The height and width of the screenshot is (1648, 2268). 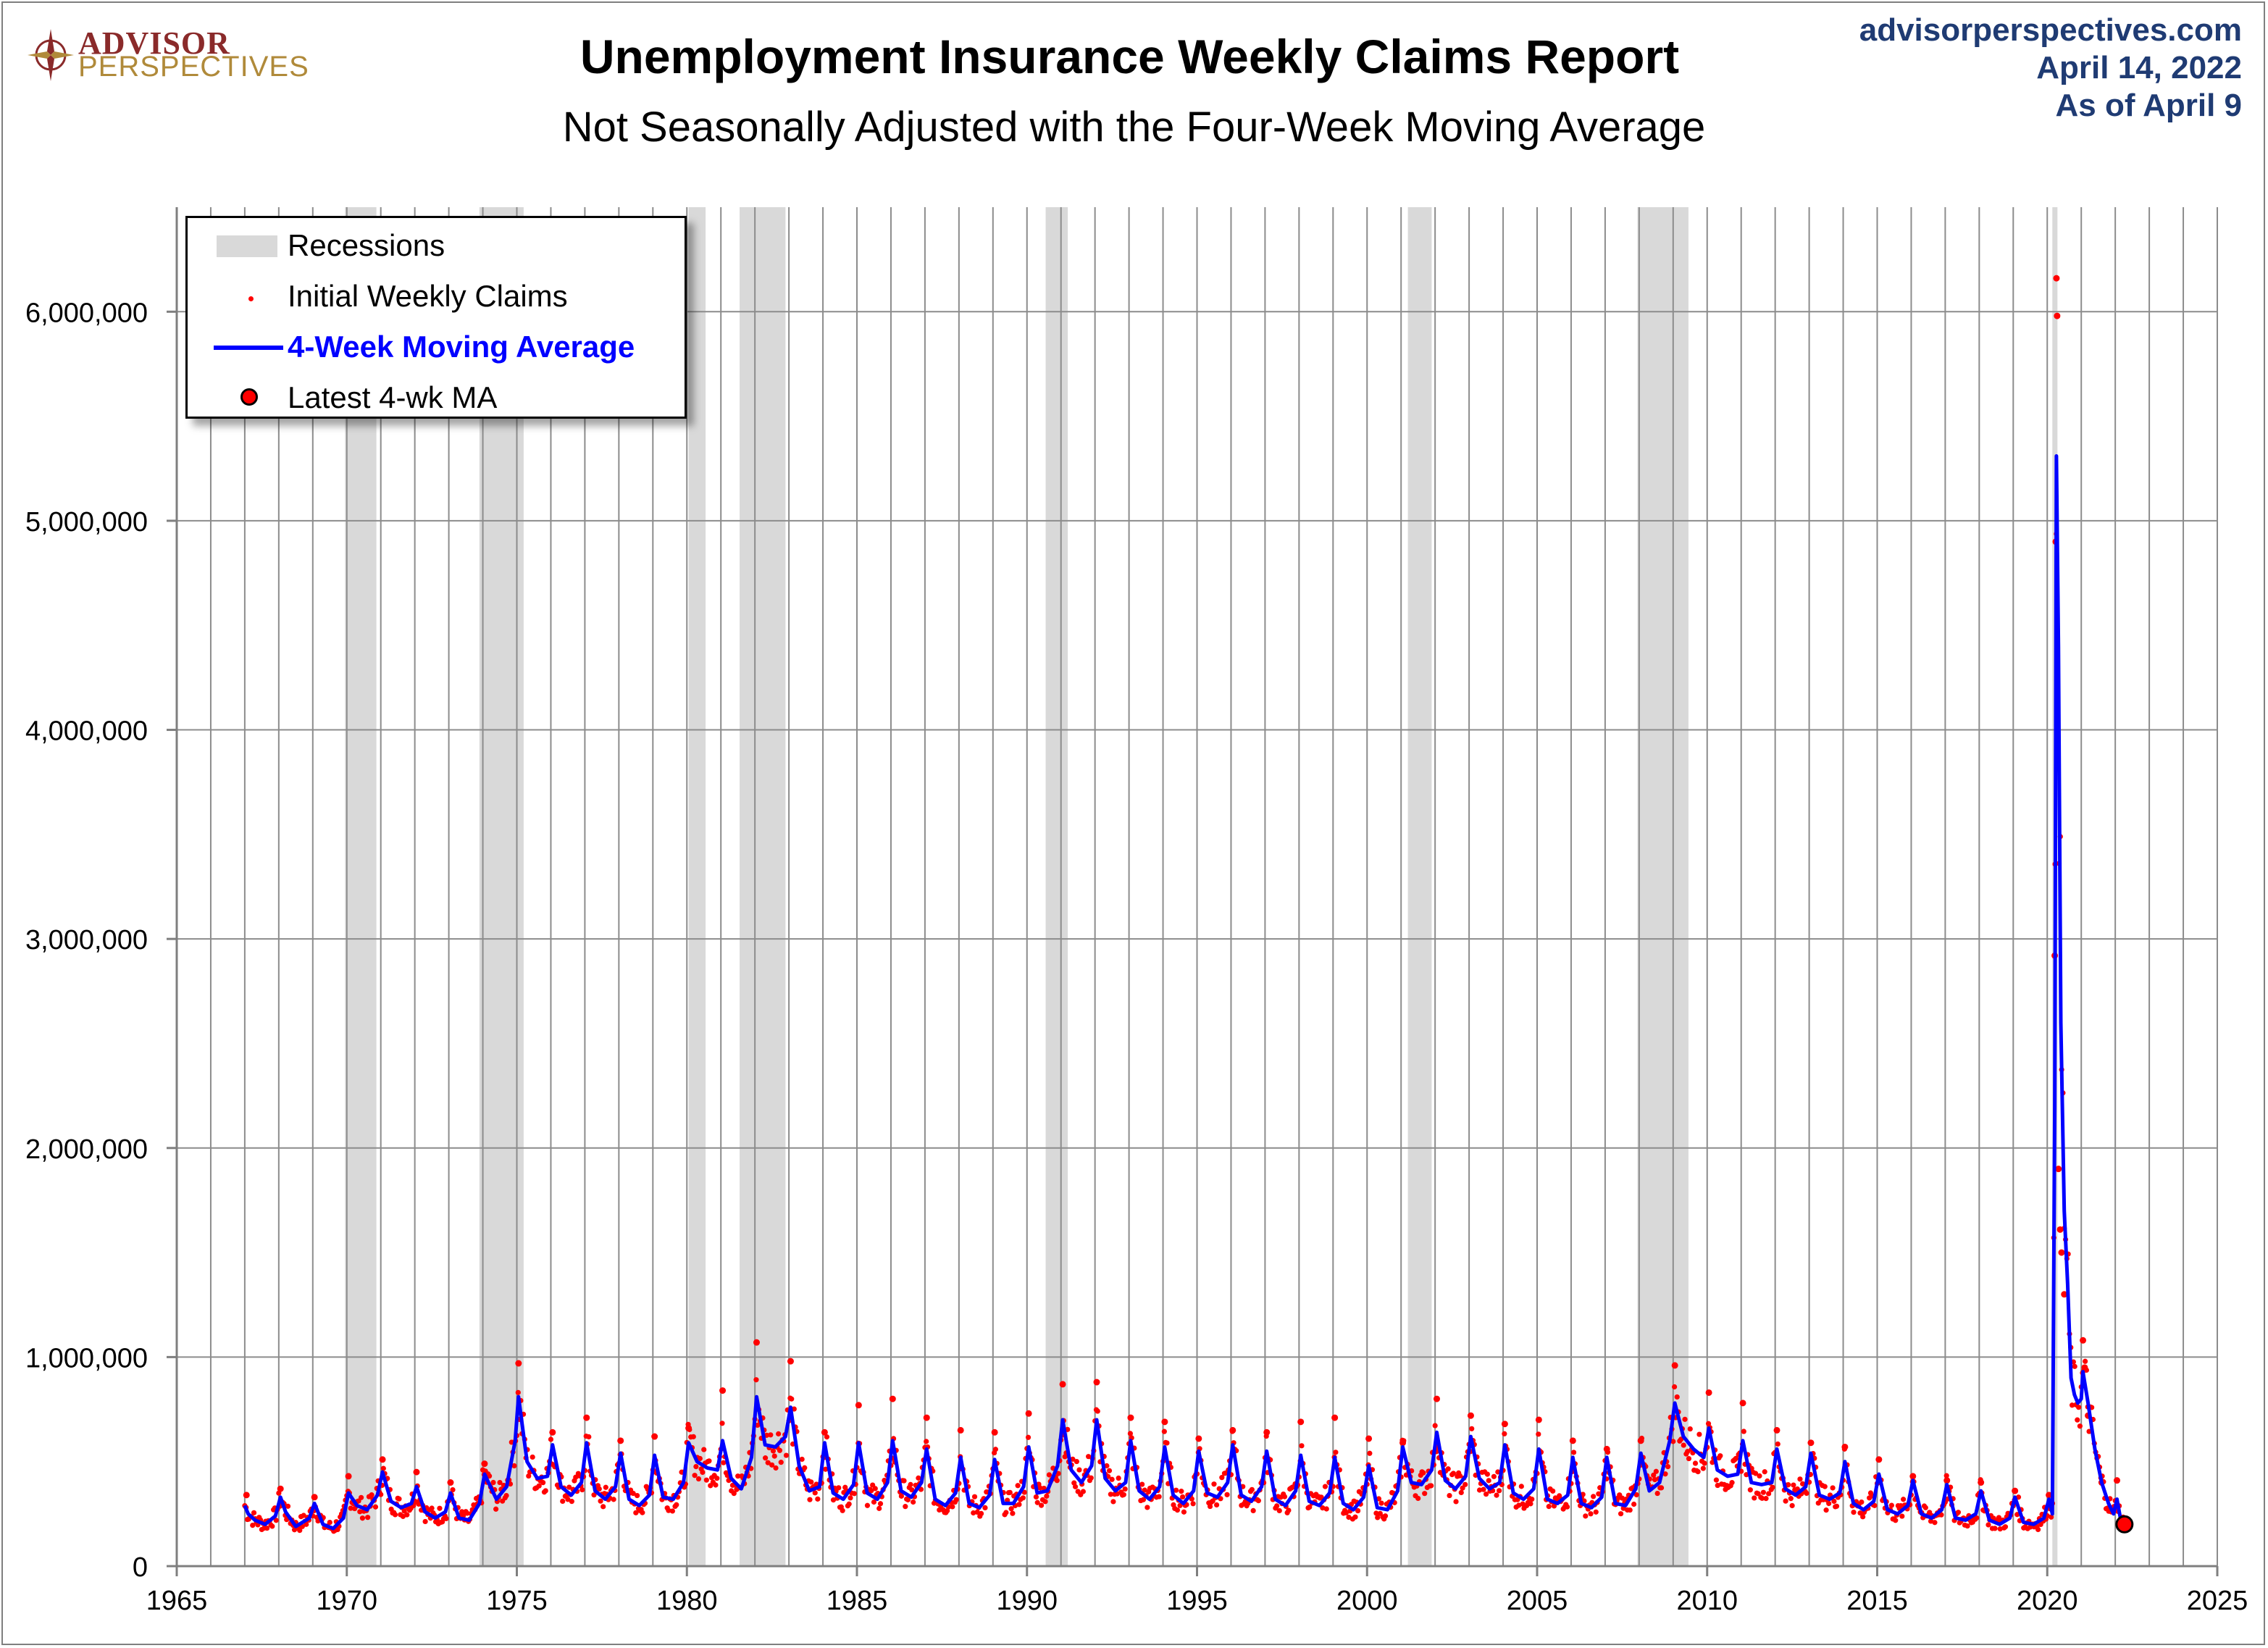 What do you see at coordinates (51, 55) in the screenshot?
I see `compass-icon` at bounding box center [51, 55].